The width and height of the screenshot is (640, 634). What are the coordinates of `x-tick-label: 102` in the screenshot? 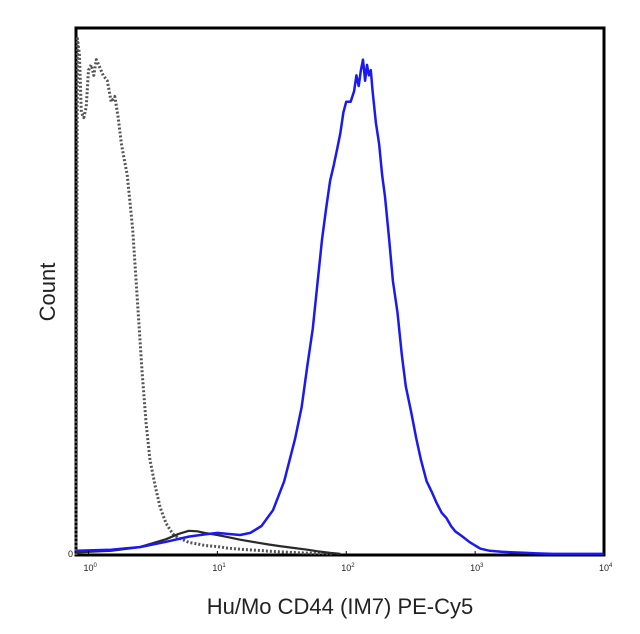 It's located at (348, 568).